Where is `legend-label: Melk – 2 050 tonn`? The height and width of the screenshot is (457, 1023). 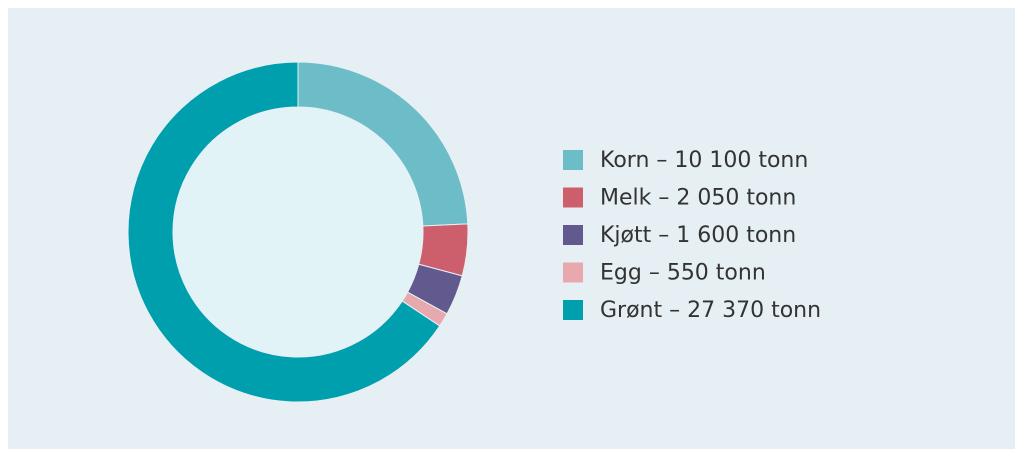
legend-label: Melk – 2 050 tonn is located at coordinates (698, 198).